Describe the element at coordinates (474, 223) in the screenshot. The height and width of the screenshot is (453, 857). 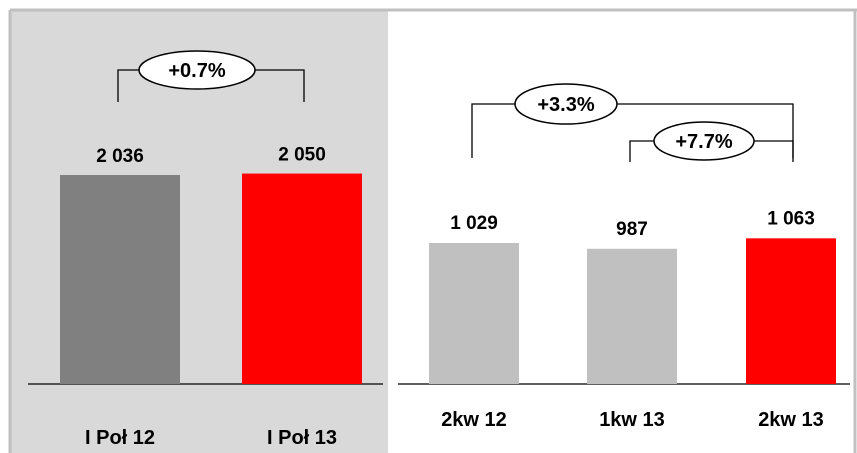
I see `value-label: 1 029` at that location.